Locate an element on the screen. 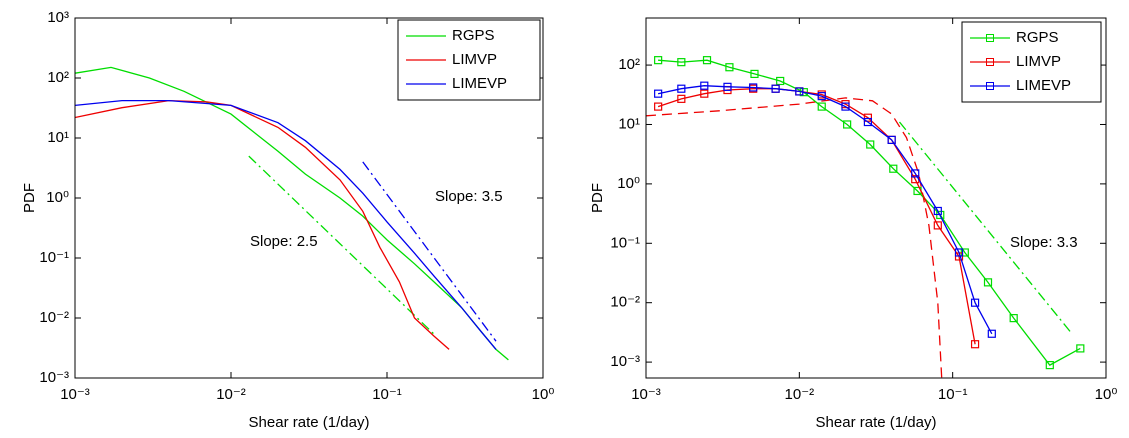 Image resolution: width=1129 pixels, height=438 pixels. annotation: Slope: 3.5 is located at coordinates (469, 196).